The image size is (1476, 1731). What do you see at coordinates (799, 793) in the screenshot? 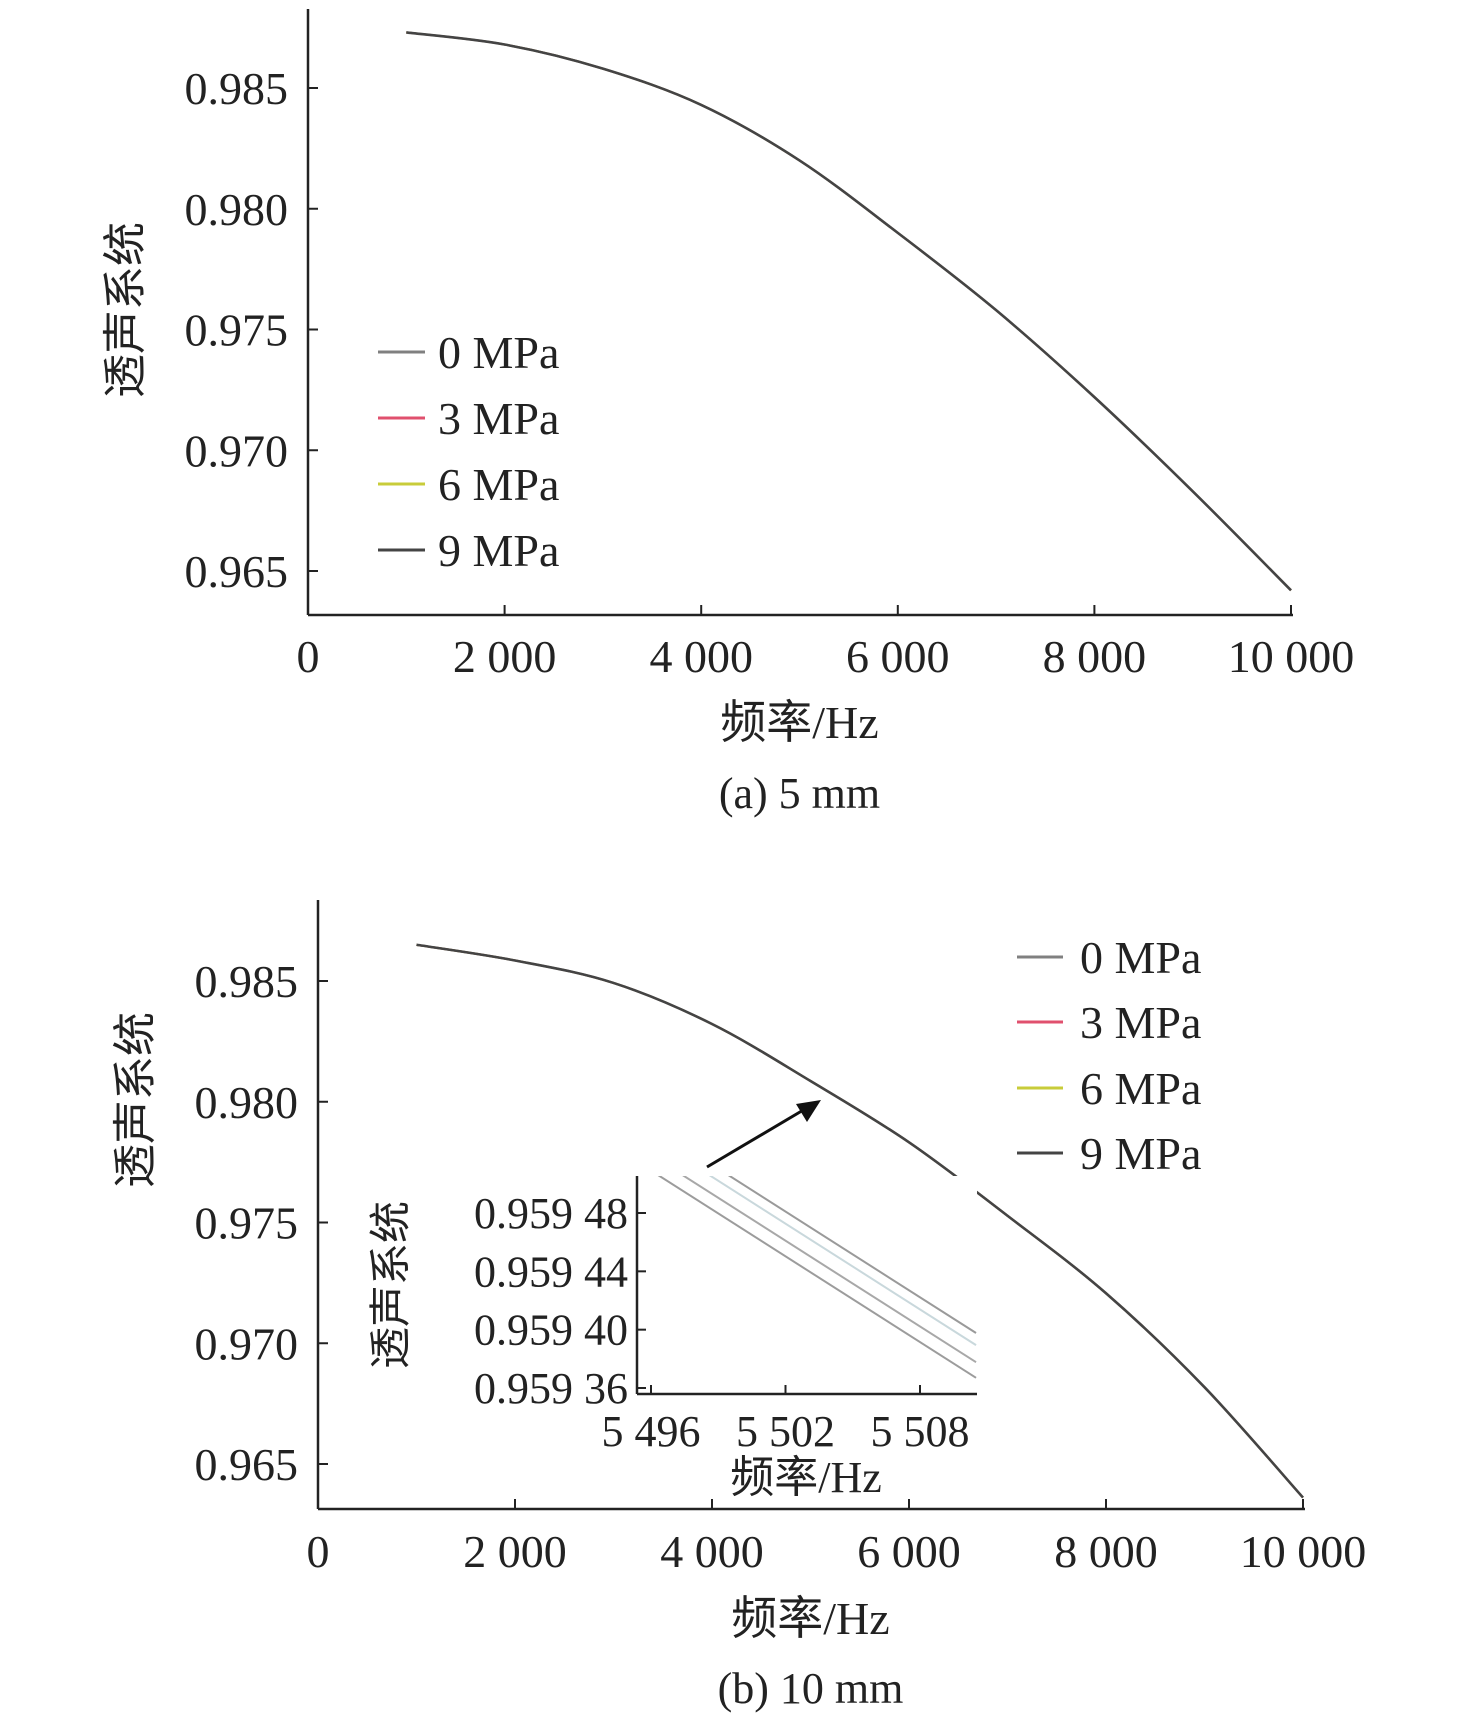
I see `caption: (a) 5 mm` at bounding box center [799, 793].